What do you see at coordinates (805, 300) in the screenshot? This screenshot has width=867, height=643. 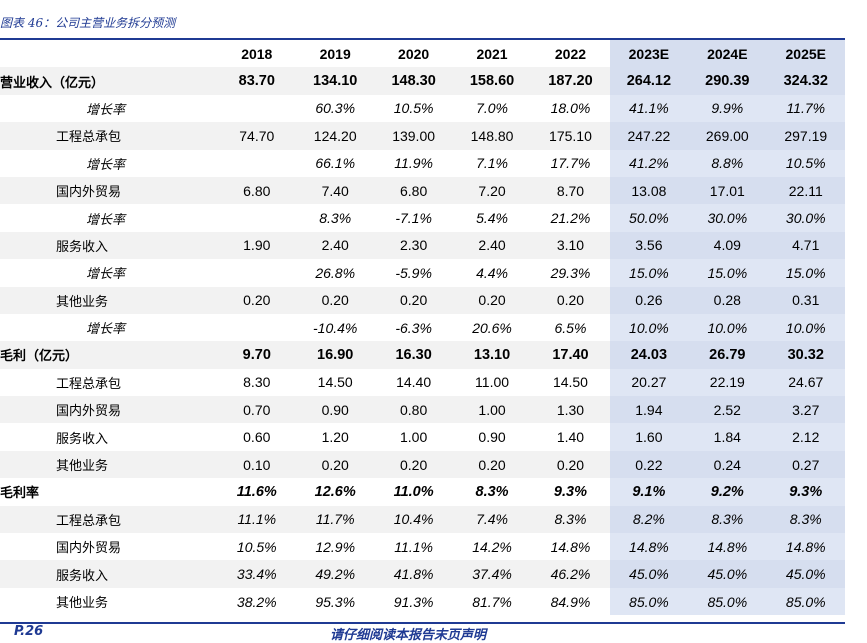 I see `table-cell: 0.31` at bounding box center [805, 300].